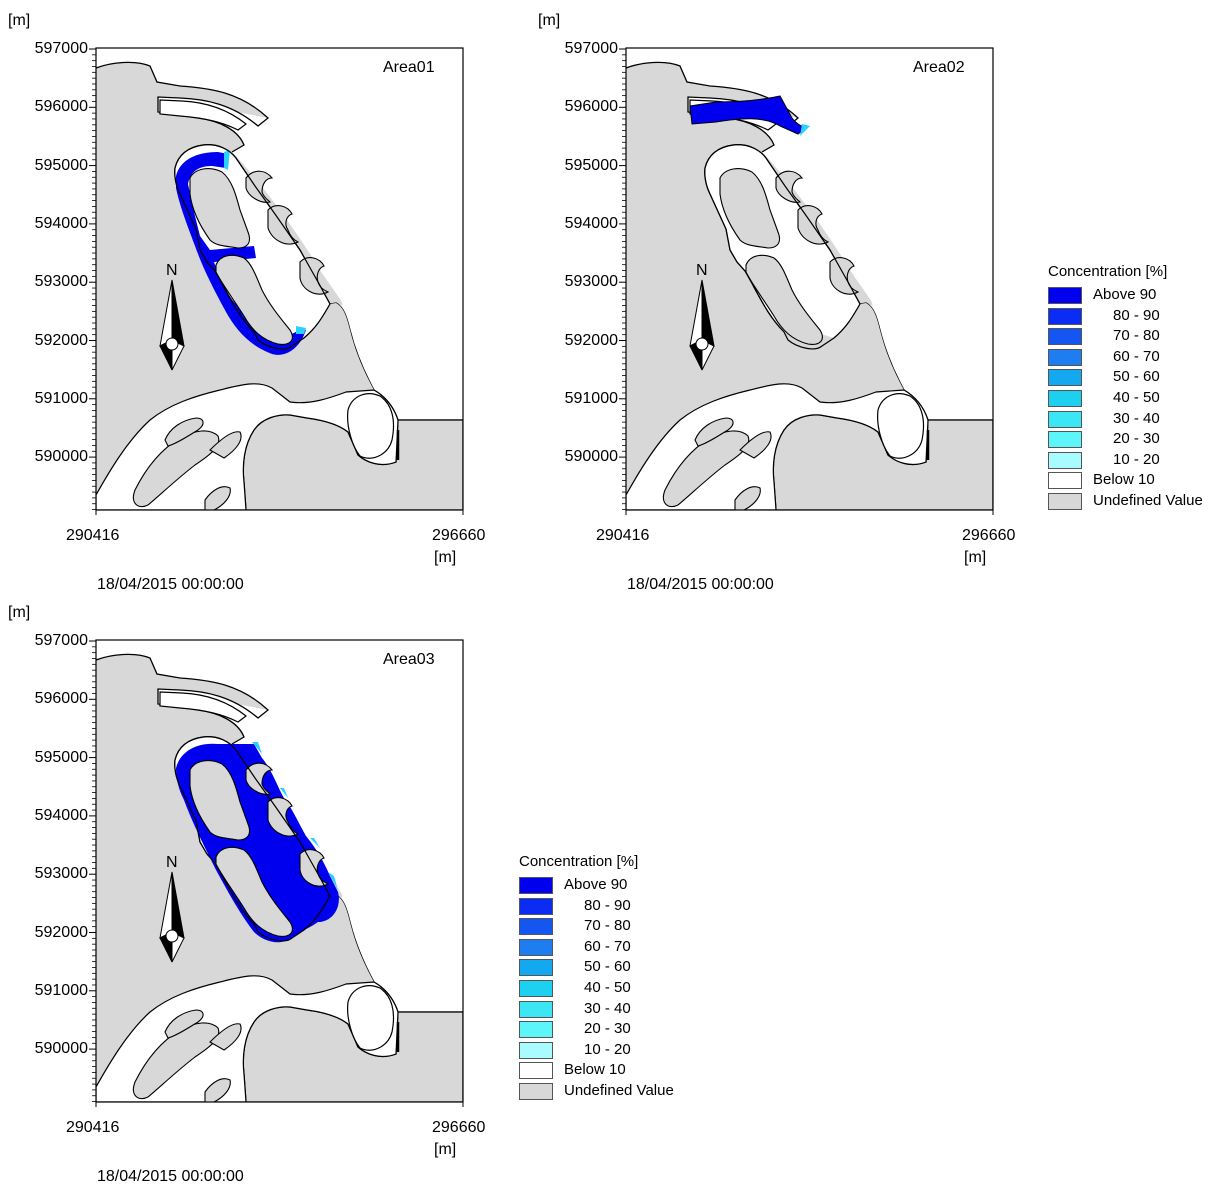  I want to click on legend-item: Undefined Value, so click(619, 1091).